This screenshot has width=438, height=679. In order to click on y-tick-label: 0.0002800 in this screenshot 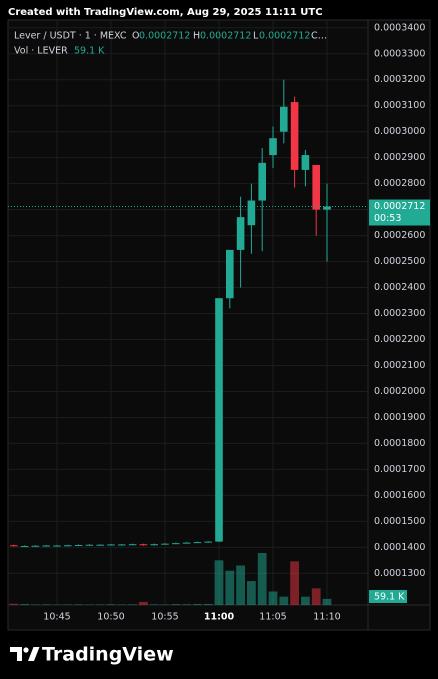, I will do `click(399, 183)`.